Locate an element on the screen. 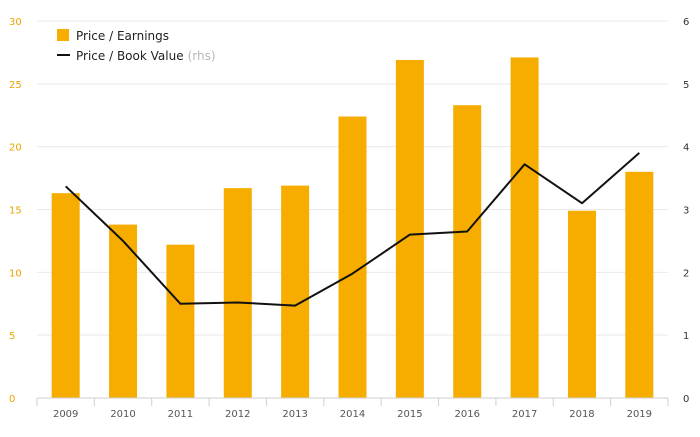 The width and height of the screenshot is (700, 437). x-tick-label: 2016 is located at coordinates (467, 414).